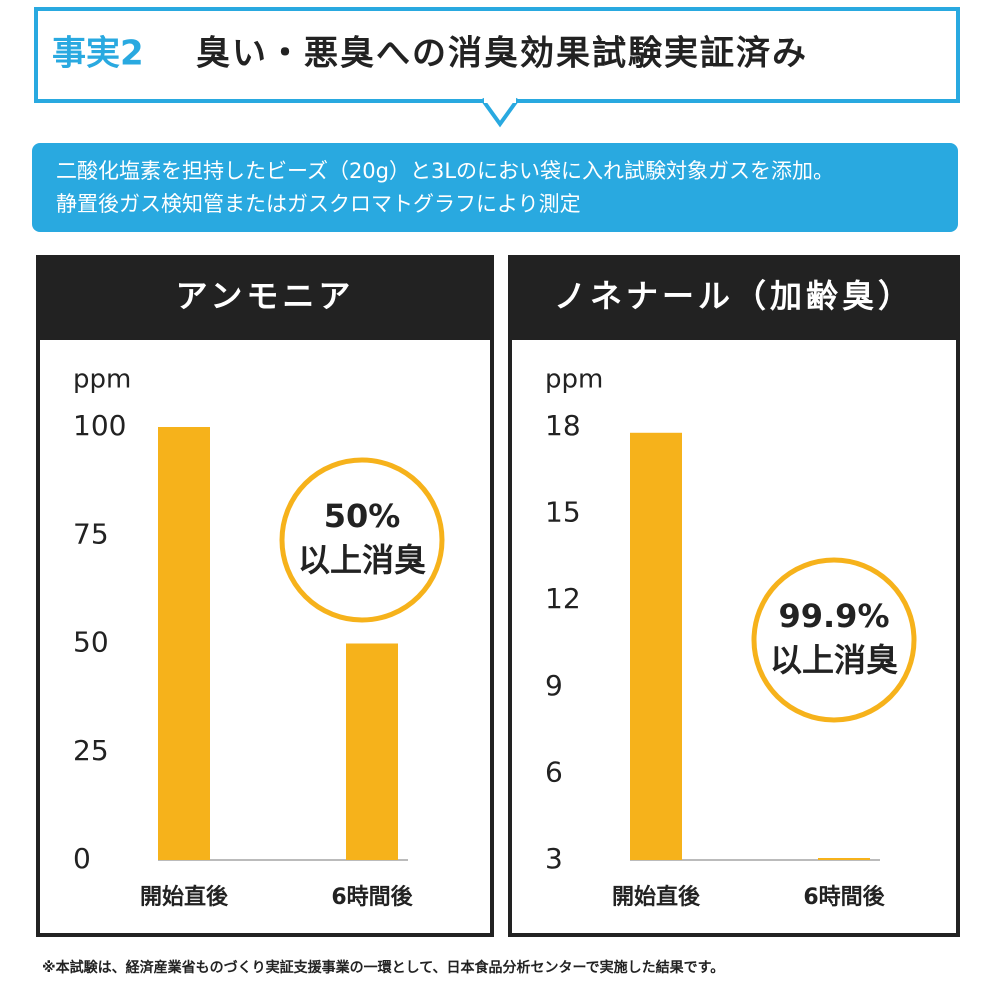  What do you see at coordinates (563, 512) in the screenshot?
I see `y-tick-label: 15` at bounding box center [563, 512].